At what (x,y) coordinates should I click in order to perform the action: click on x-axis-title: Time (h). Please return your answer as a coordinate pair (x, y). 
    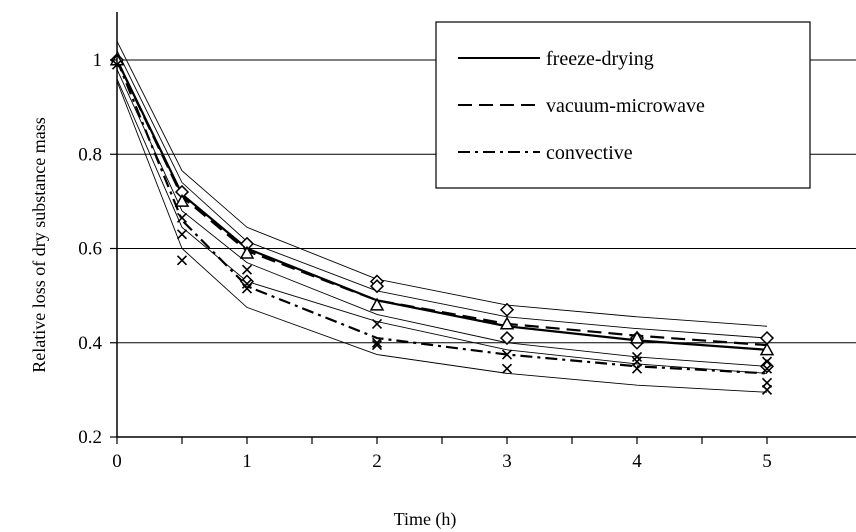
    Looking at the image, I should click on (425, 519).